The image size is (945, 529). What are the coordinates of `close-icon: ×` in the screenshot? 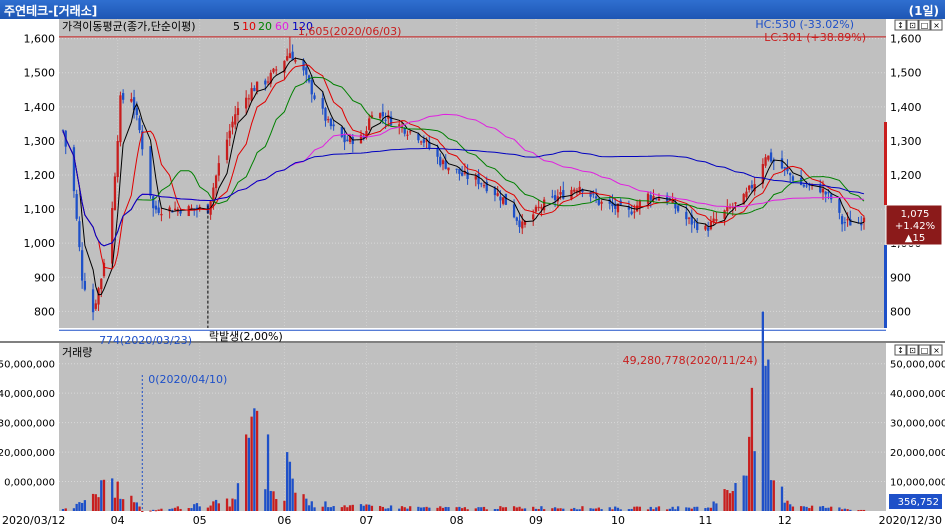 It's located at (936, 25).